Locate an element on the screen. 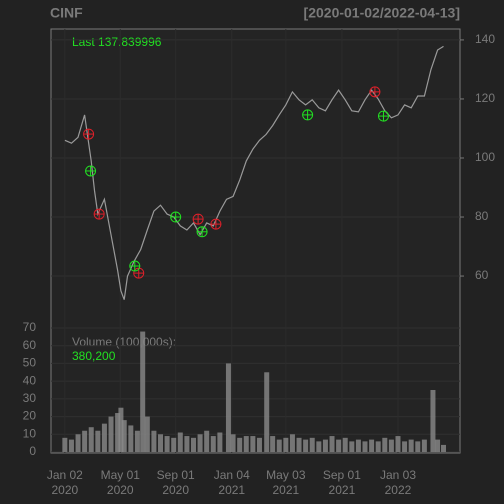 This screenshot has height=504, width=504. y-tick-label: 80 is located at coordinates (482, 216).